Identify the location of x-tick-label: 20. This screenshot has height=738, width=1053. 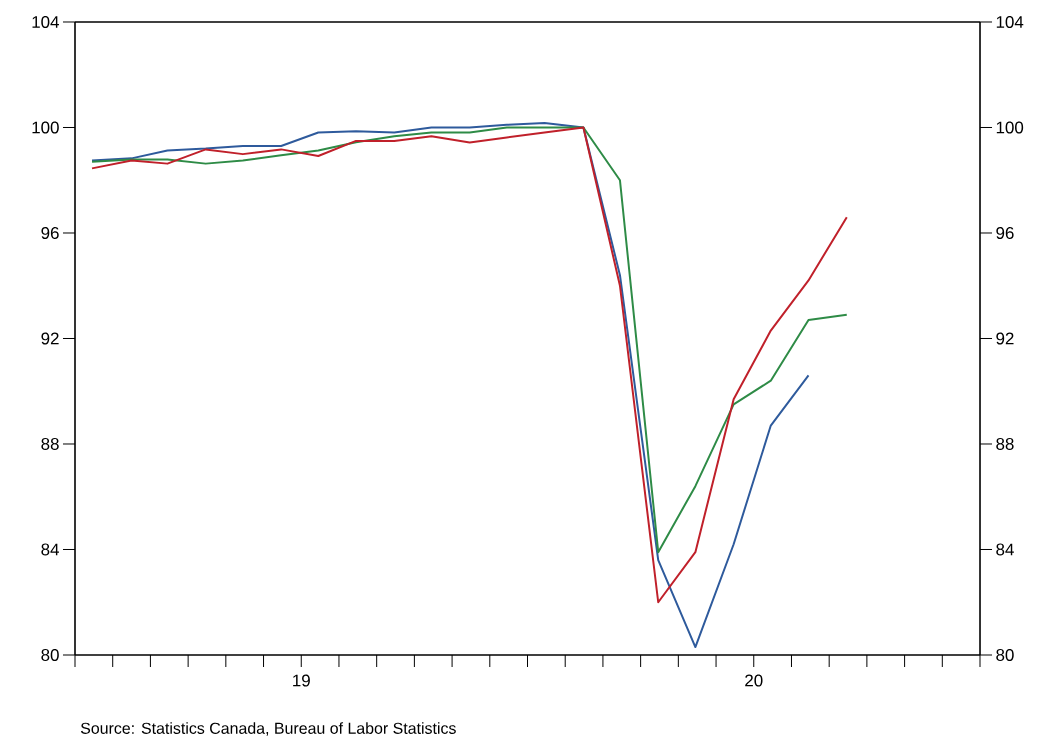
(754, 680).